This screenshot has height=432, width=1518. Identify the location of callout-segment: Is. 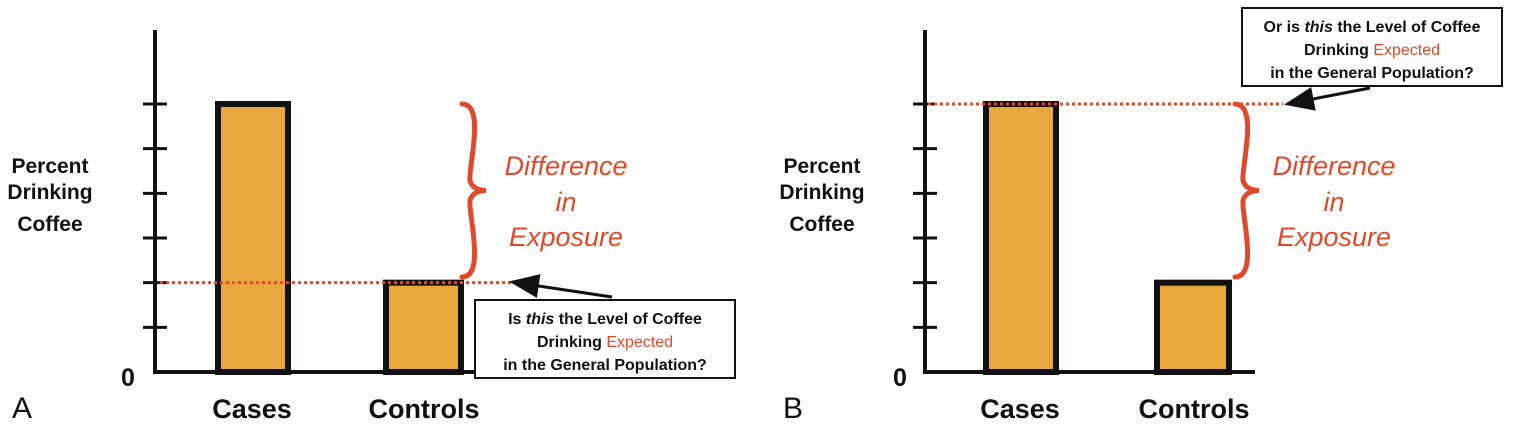
(517, 319).